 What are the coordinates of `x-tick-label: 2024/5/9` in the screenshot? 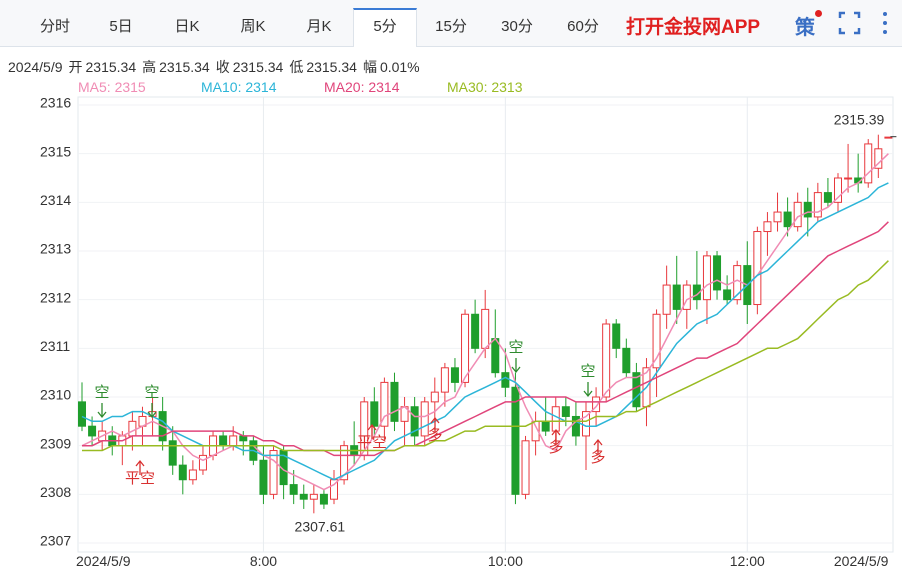 It's located at (103, 561).